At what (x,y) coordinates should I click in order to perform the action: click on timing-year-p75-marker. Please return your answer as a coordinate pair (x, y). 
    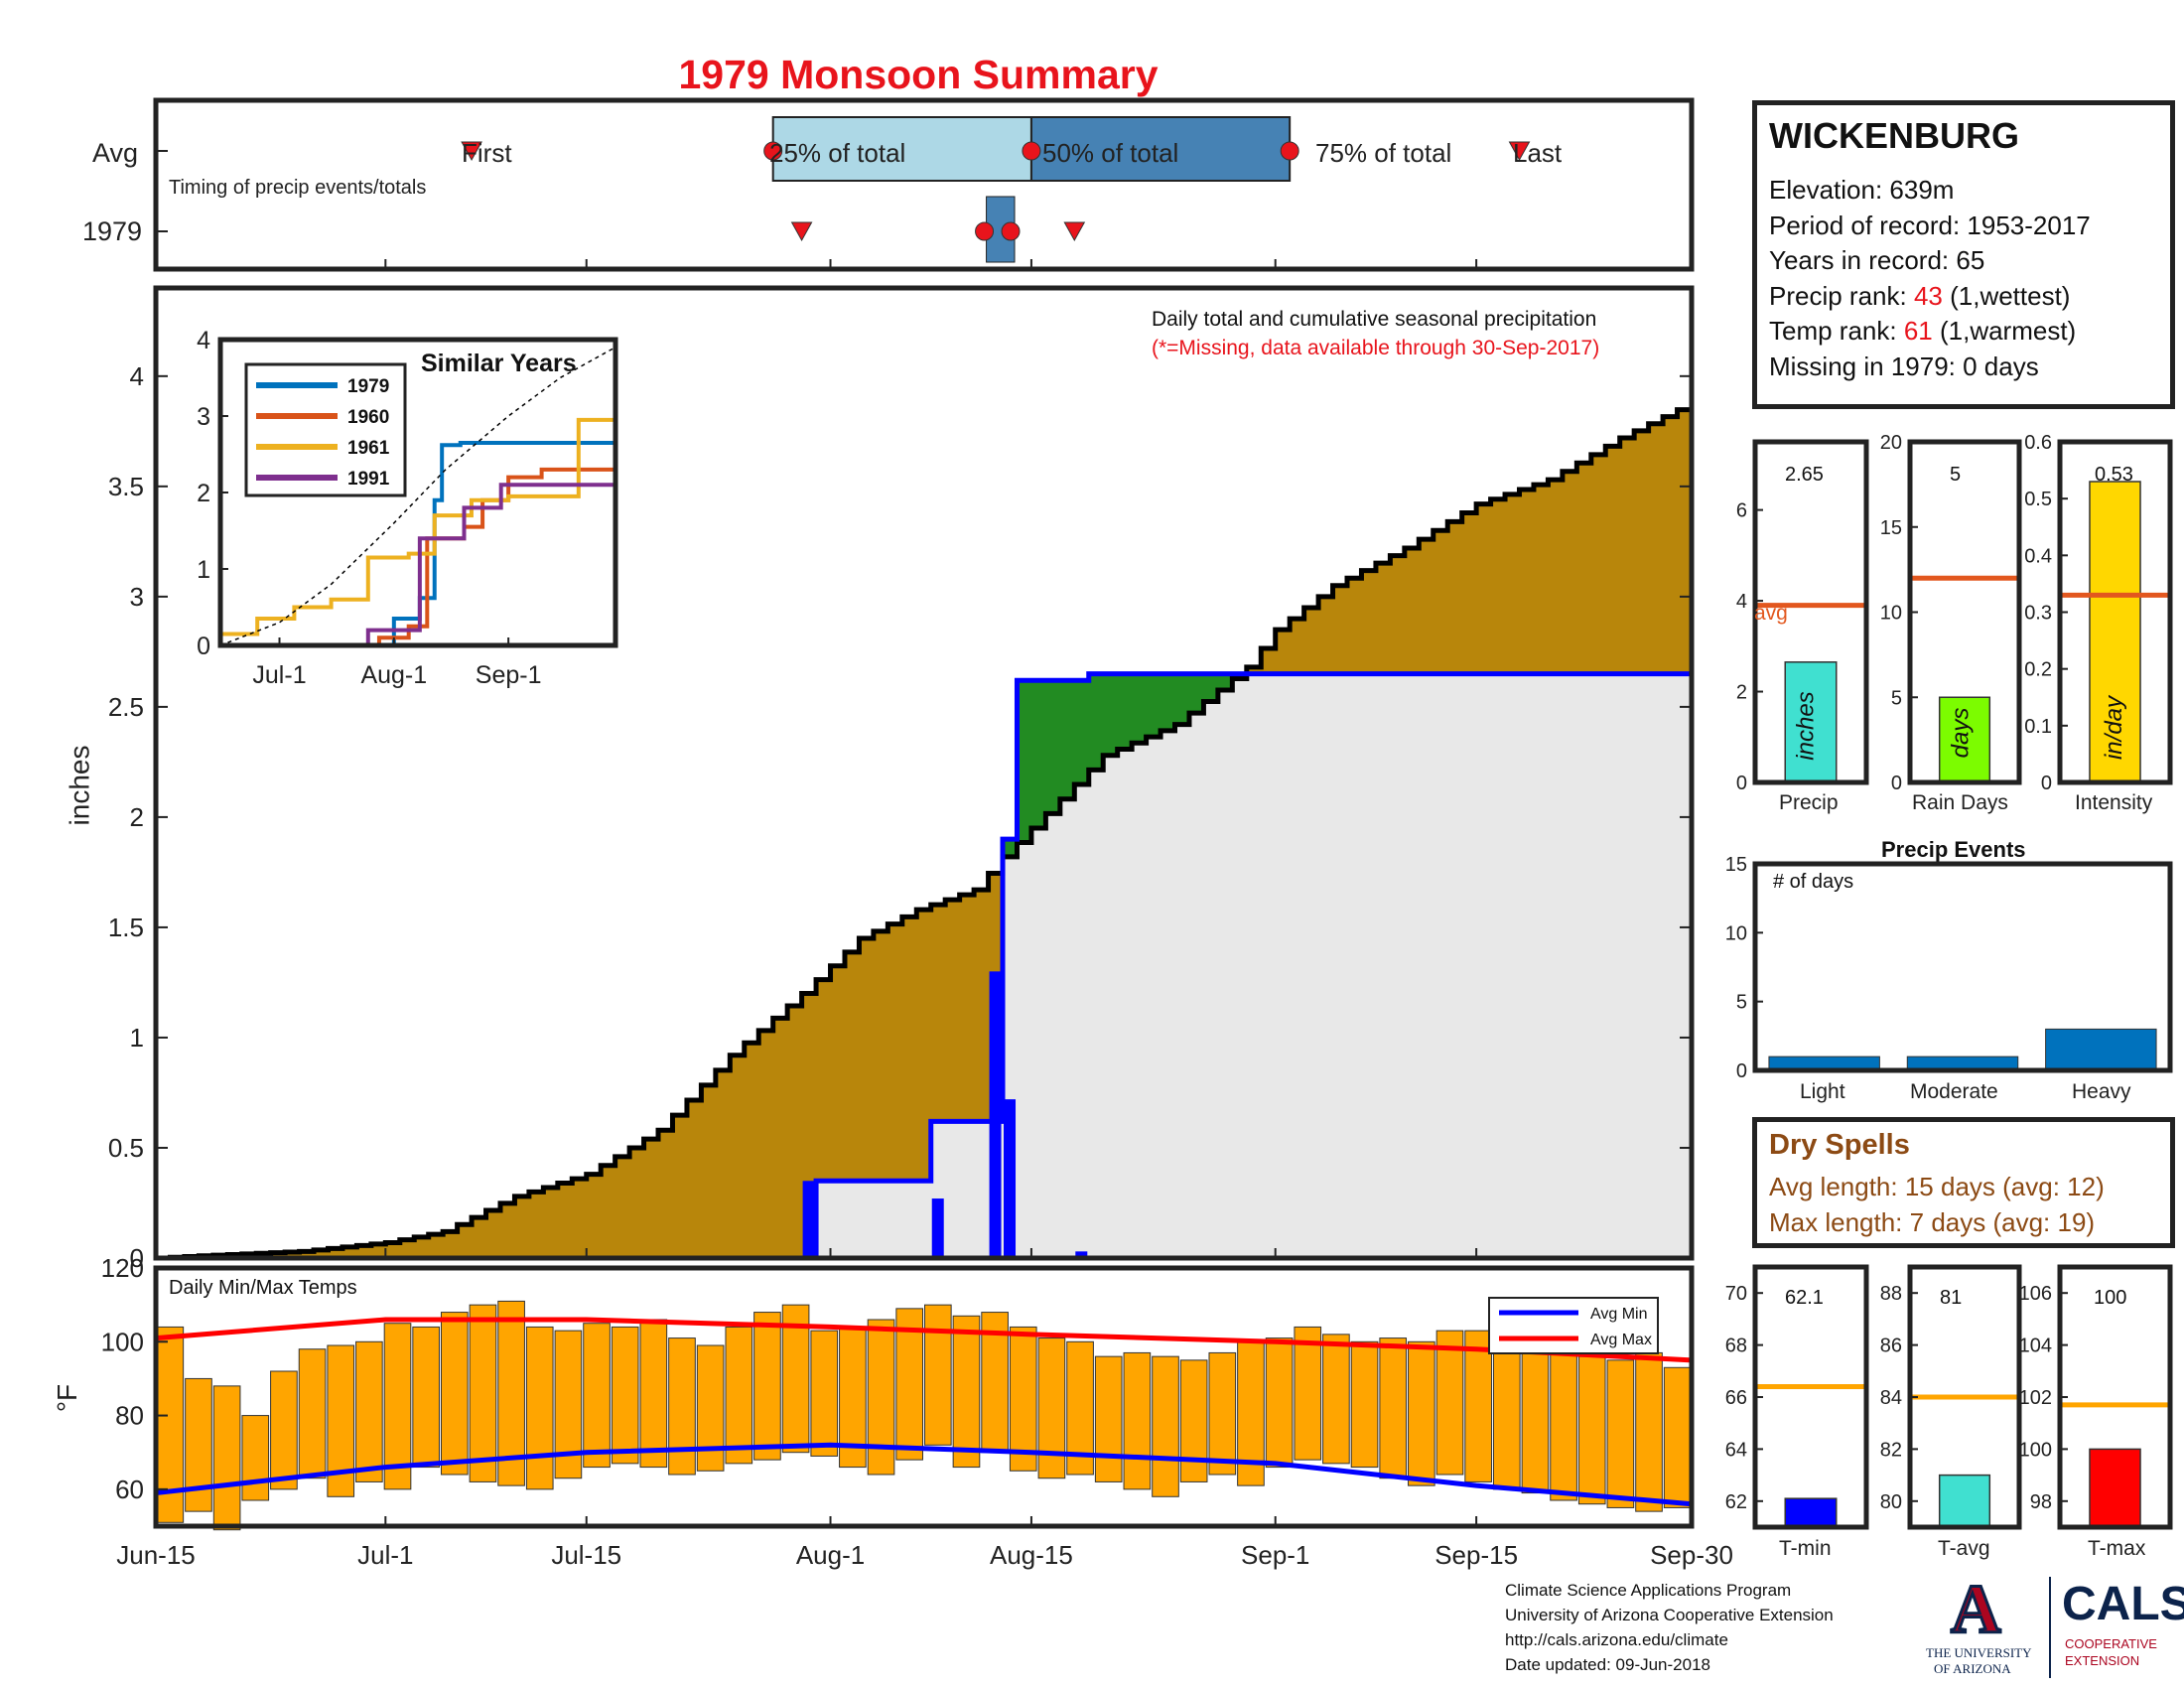
    Looking at the image, I should click on (1011, 231).